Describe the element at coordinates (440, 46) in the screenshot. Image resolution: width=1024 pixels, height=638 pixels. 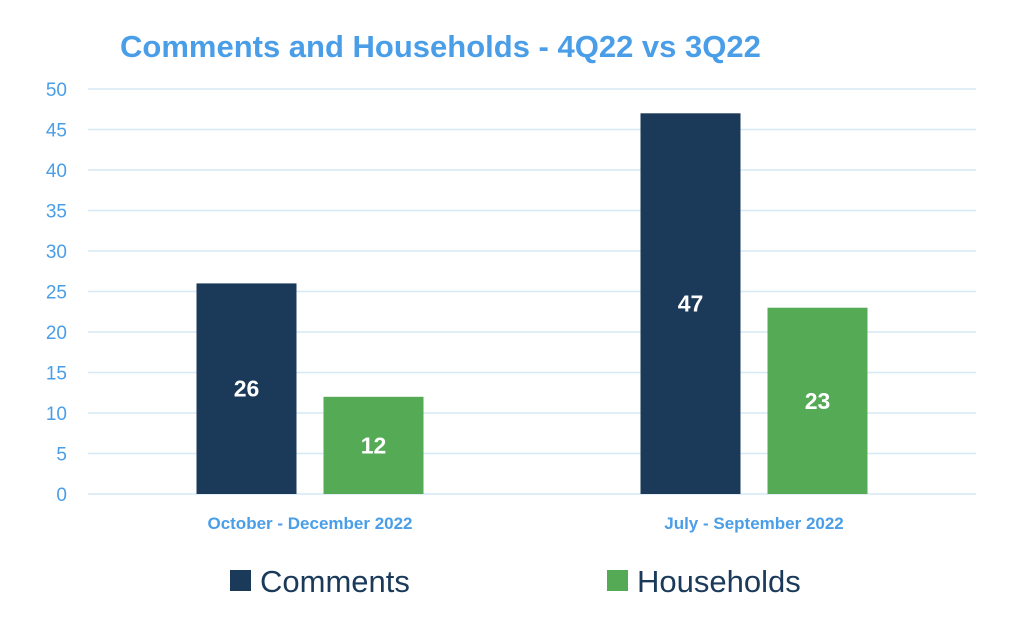
I see `chart-title: Comments and Households - 4Q22 vs 3Q22` at that location.